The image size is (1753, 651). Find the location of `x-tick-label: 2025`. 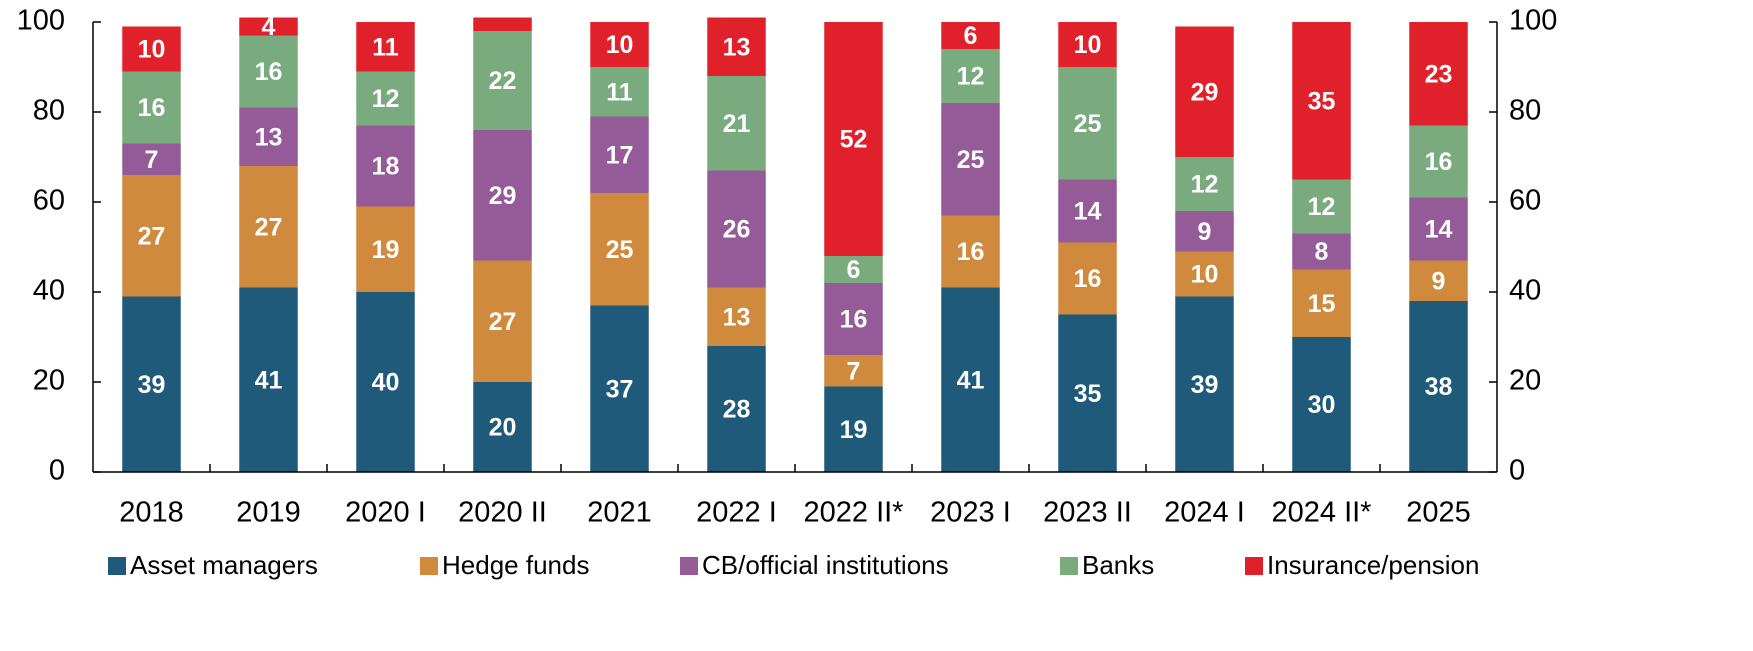

x-tick-label: 2025 is located at coordinates (1438, 513).